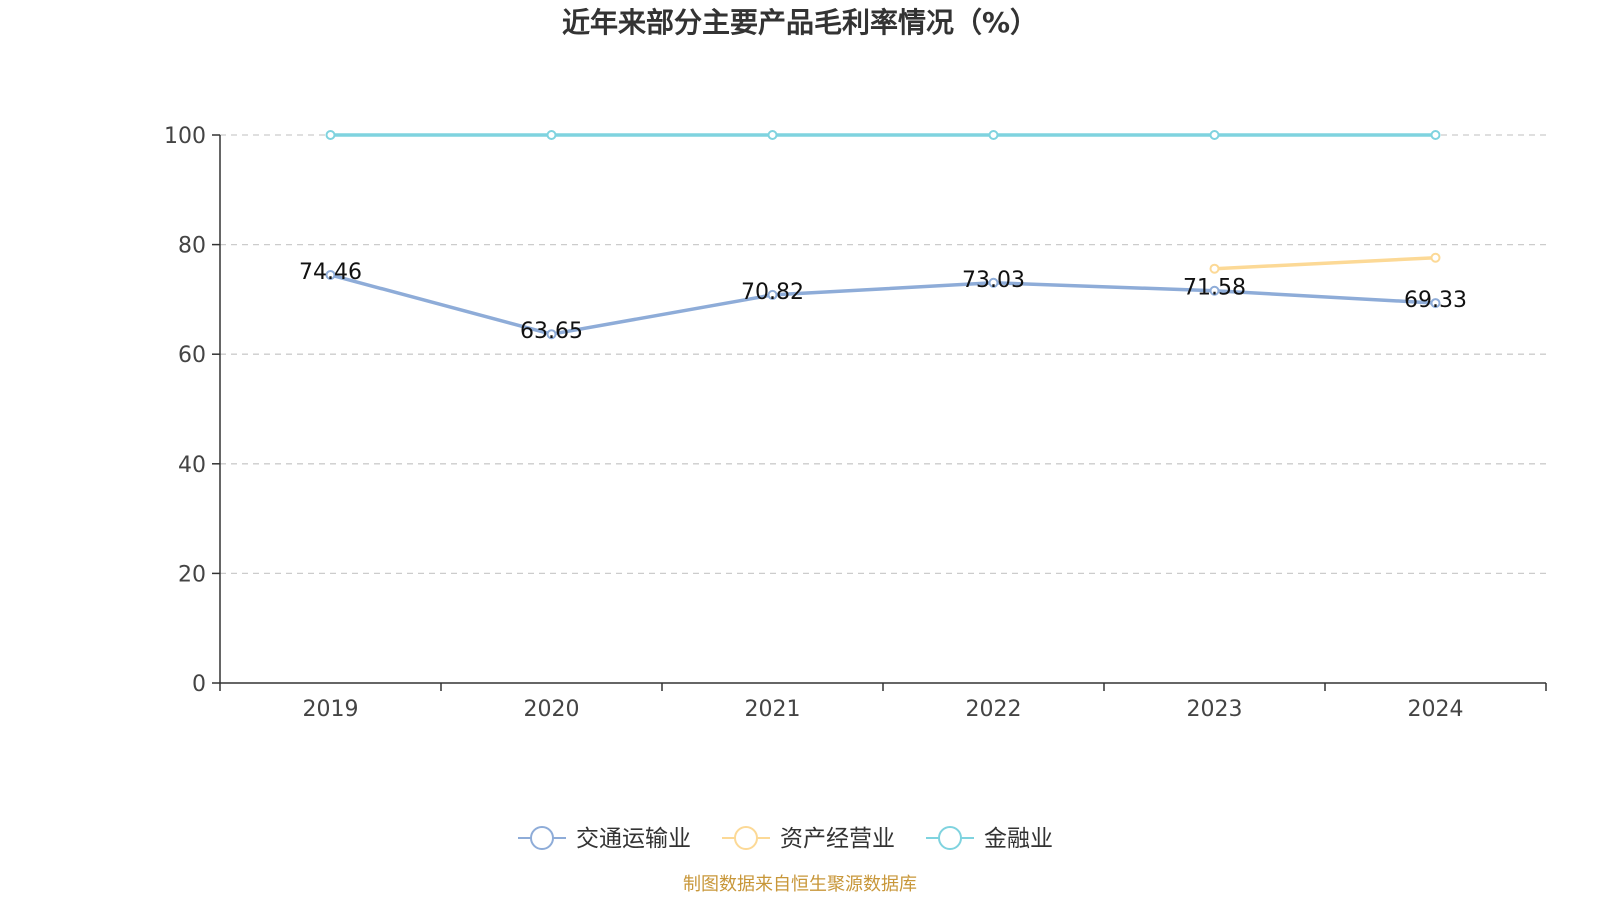 The height and width of the screenshot is (900, 1600). I want to click on data-labels: 74.46 63.65 70.82 73.03 71.58 69.33, so click(883, 302).